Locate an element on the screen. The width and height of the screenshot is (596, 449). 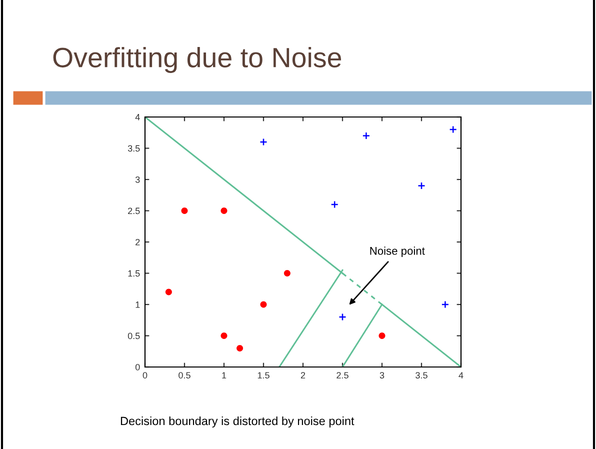
x-tick-label: 1 is located at coordinates (224, 375).